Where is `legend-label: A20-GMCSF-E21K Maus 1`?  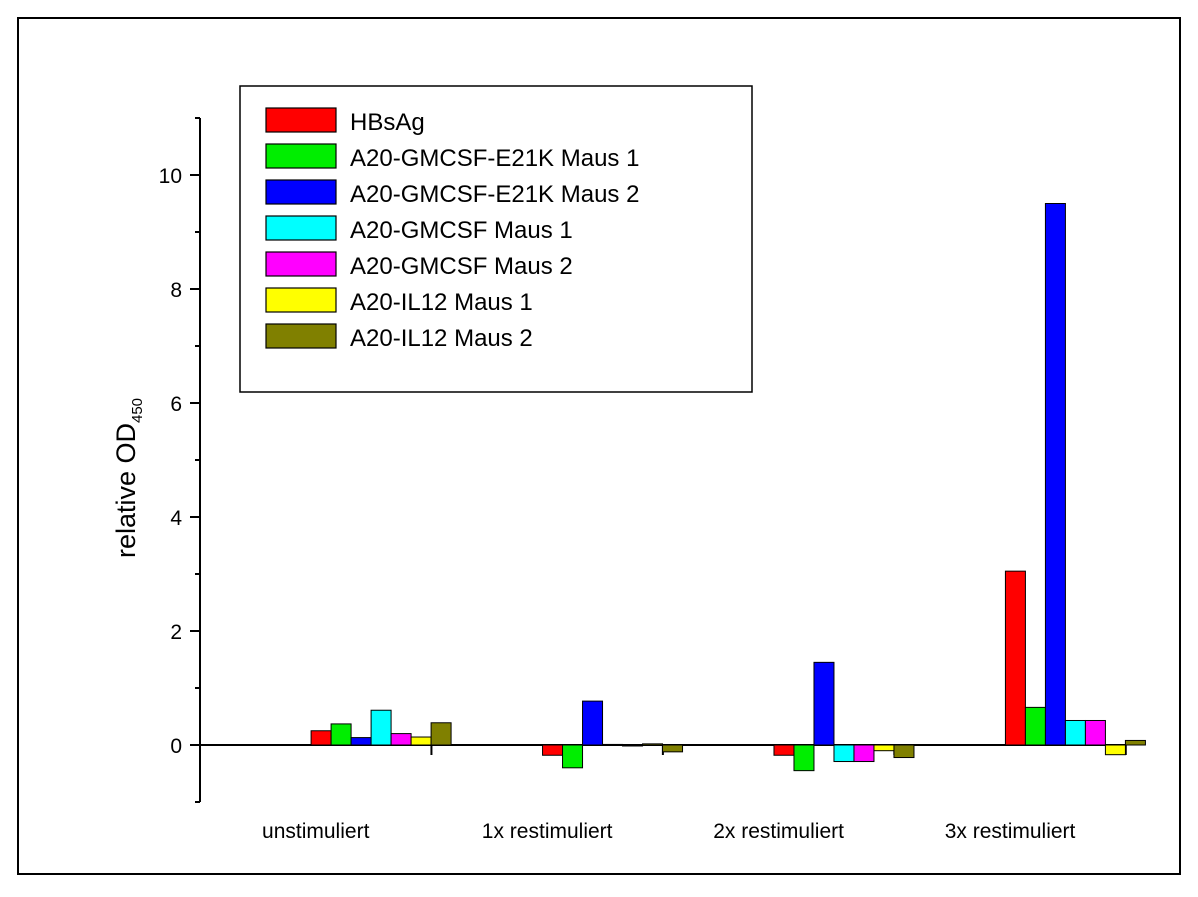
legend-label: A20-GMCSF-E21K Maus 1 is located at coordinates (494, 158).